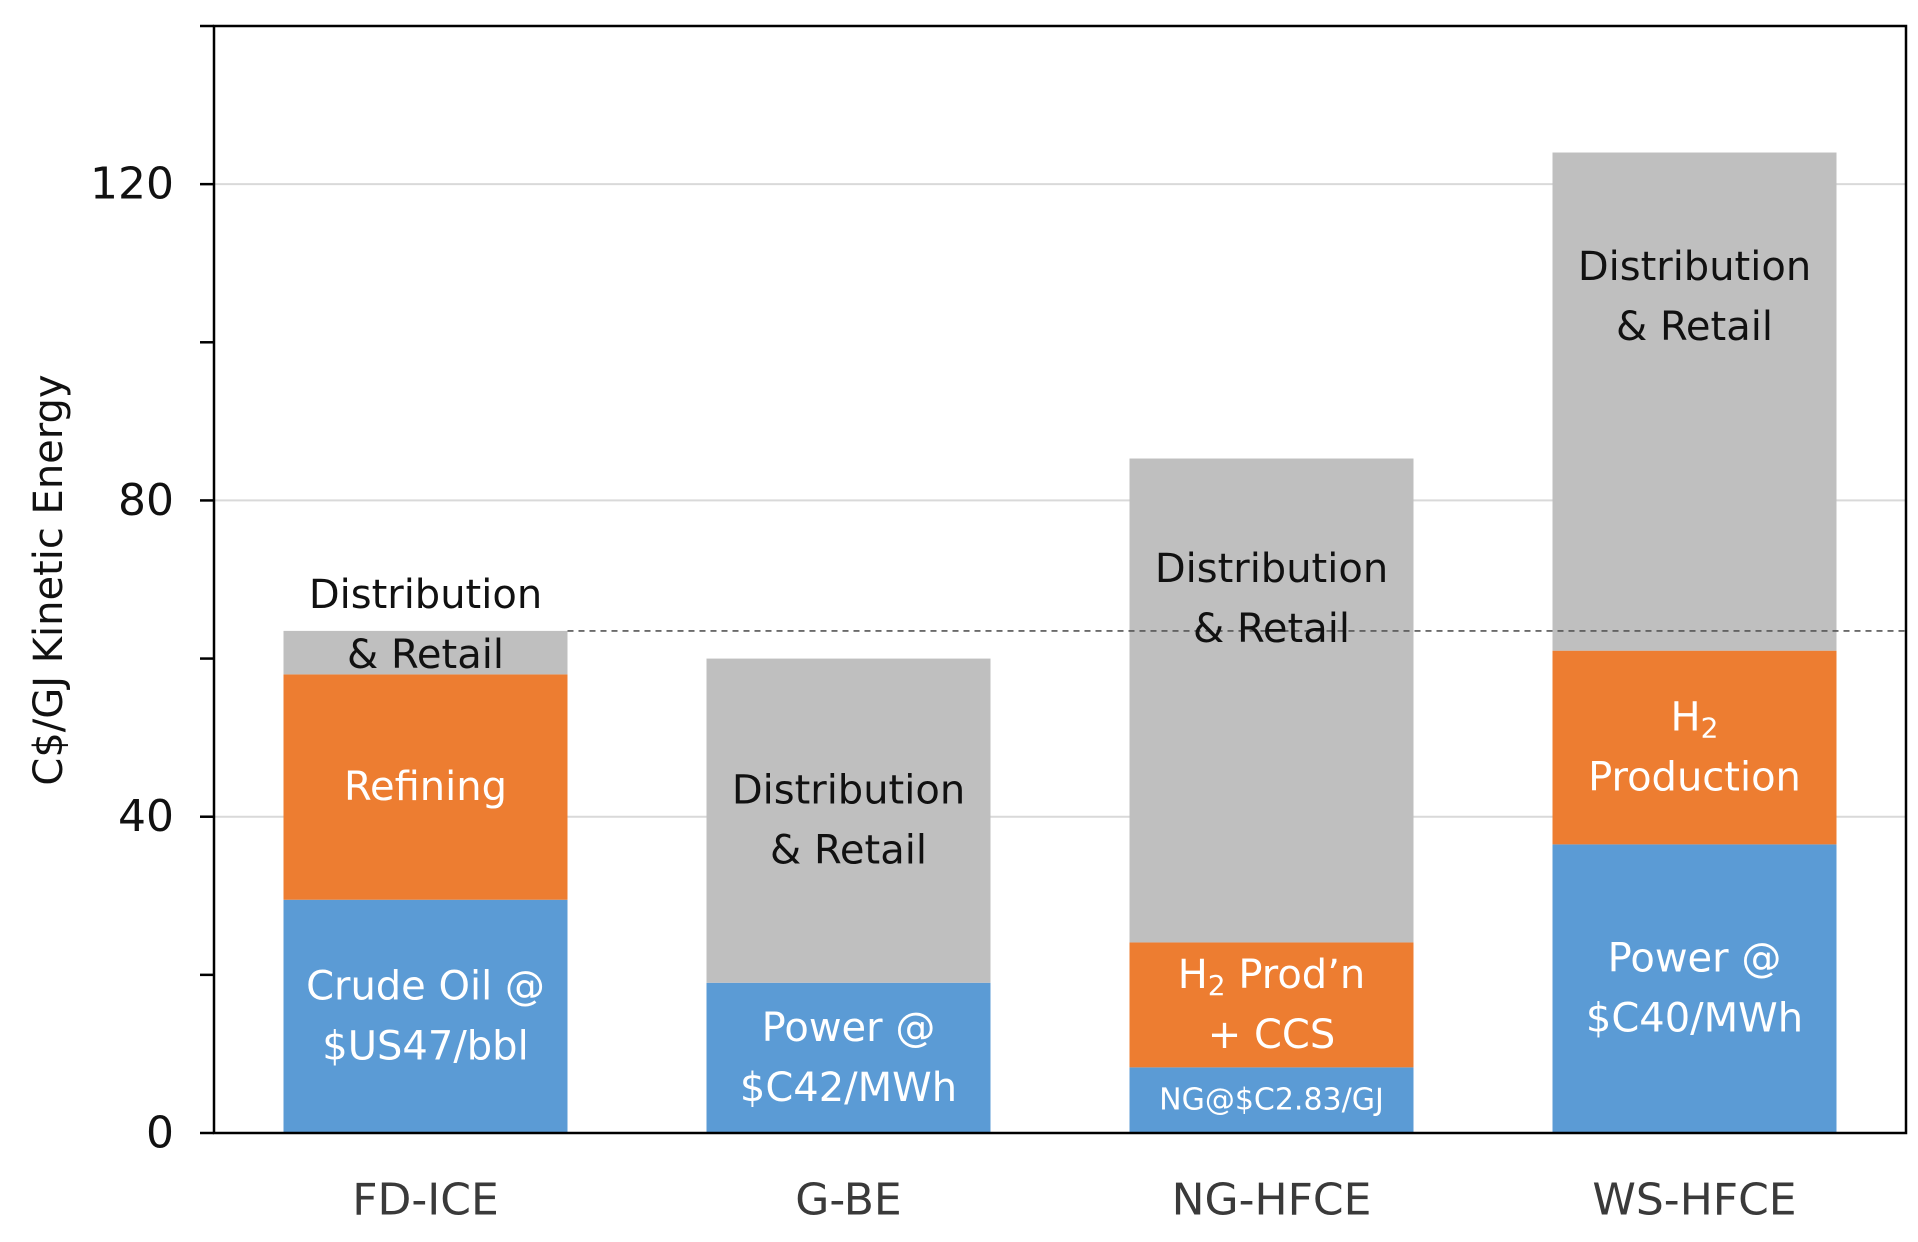  I want to click on x-category-label: G-BE, so click(848, 1200).